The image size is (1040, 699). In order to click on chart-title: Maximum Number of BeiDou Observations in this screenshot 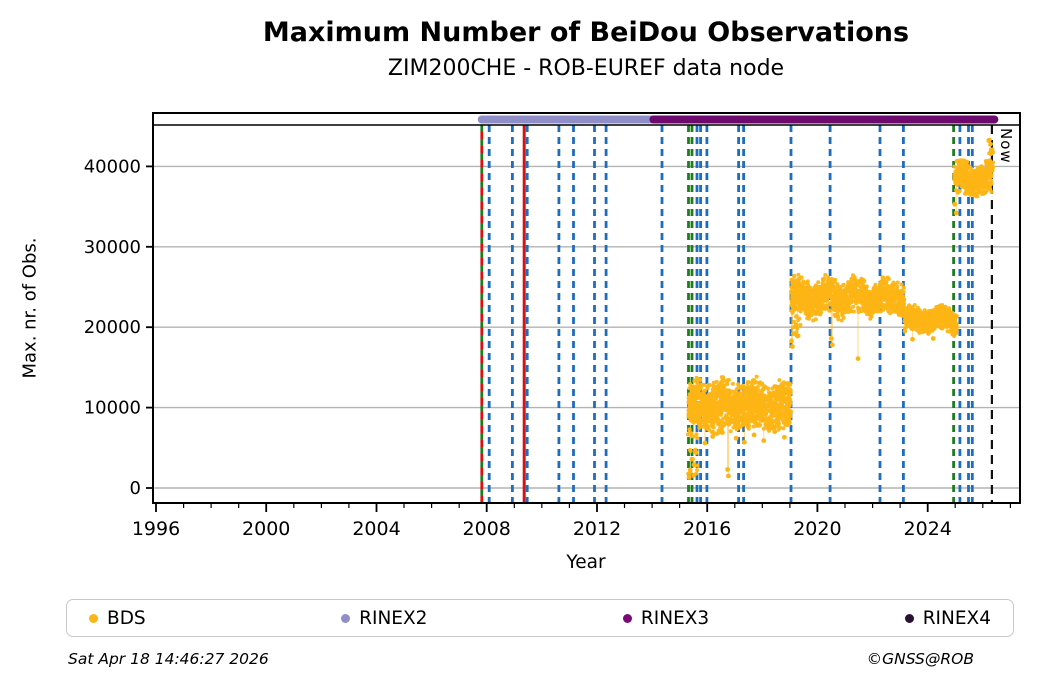, I will do `click(586, 32)`.